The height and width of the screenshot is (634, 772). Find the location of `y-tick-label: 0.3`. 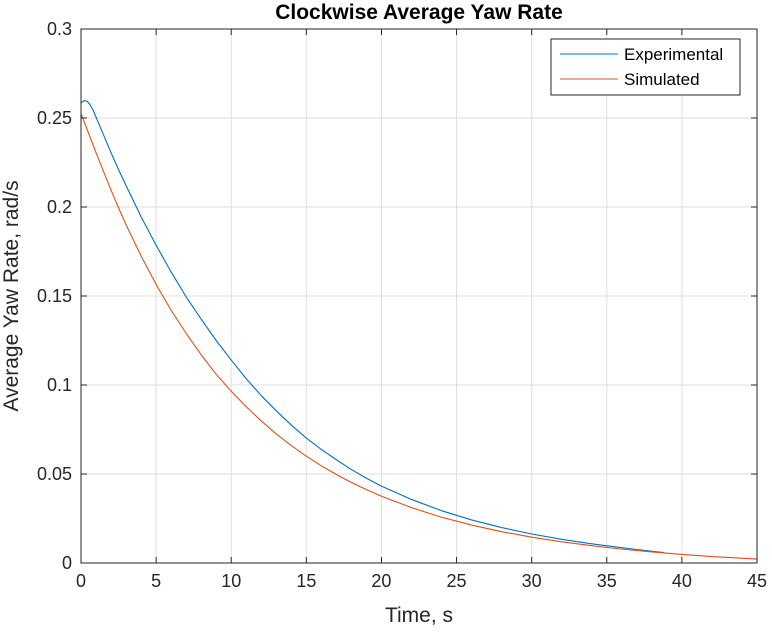

y-tick-label: 0.3 is located at coordinates (59, 29).